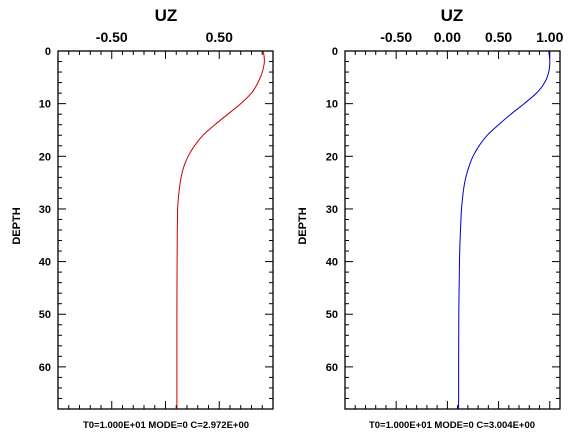 The height and width of the screenshot is (442, 576). Describe the element at coordinates (447, 37) in the screenshot. I see `x-tick-label: 0.00` at that location.